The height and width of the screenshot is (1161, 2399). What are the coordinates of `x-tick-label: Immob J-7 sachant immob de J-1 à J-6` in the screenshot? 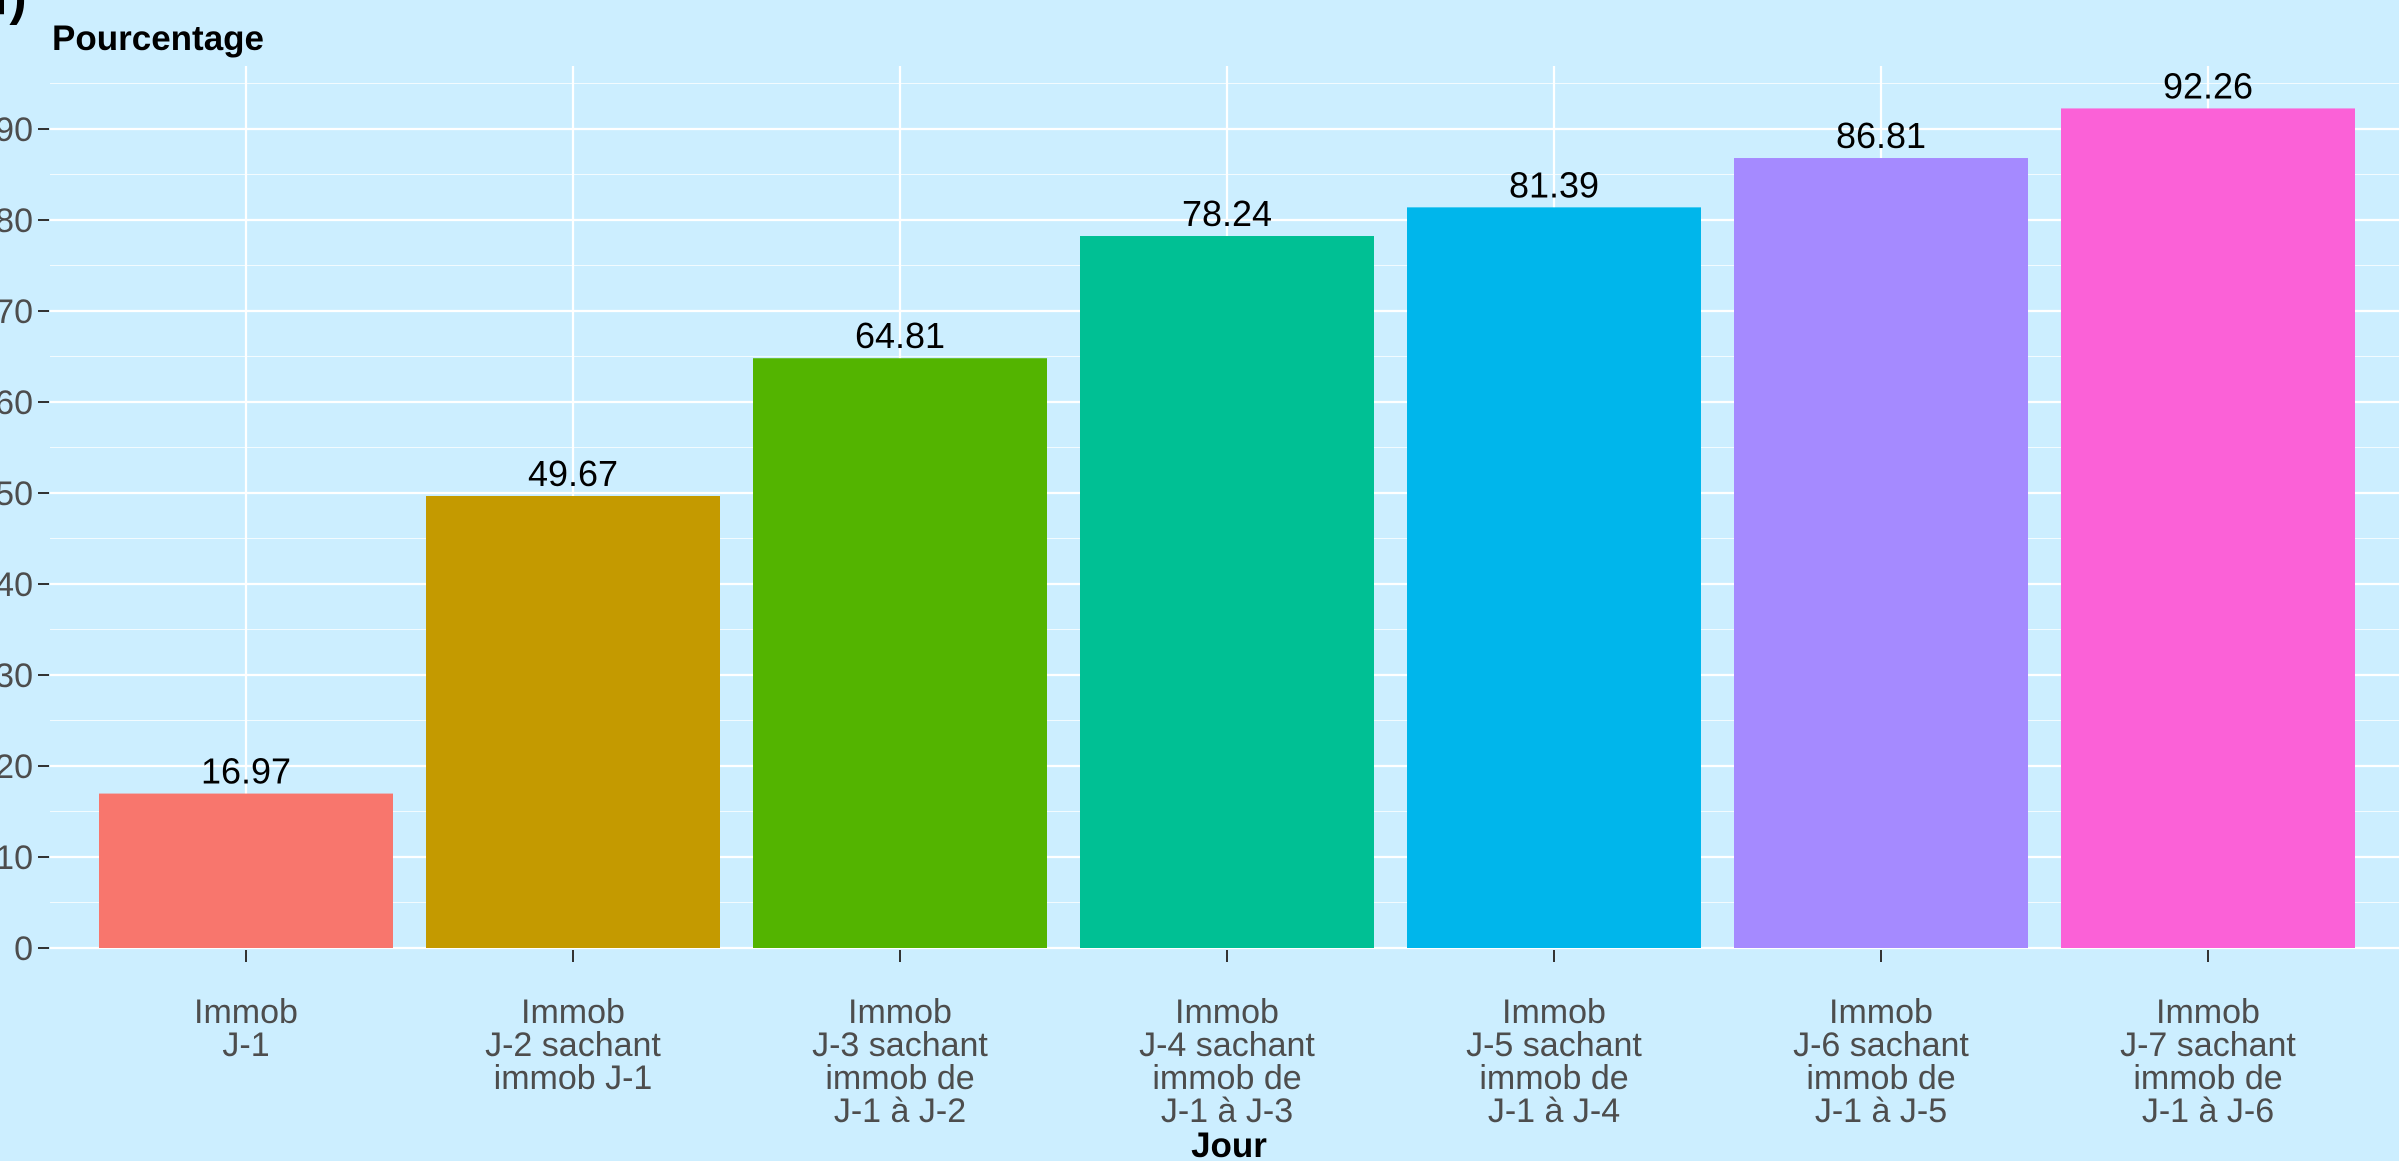 It's located at (2208, 1061).